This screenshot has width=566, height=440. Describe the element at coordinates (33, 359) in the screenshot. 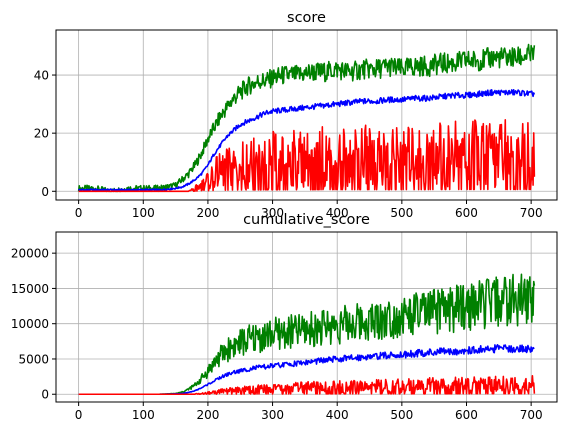

I see `y-tick-label: 5000` at that location.